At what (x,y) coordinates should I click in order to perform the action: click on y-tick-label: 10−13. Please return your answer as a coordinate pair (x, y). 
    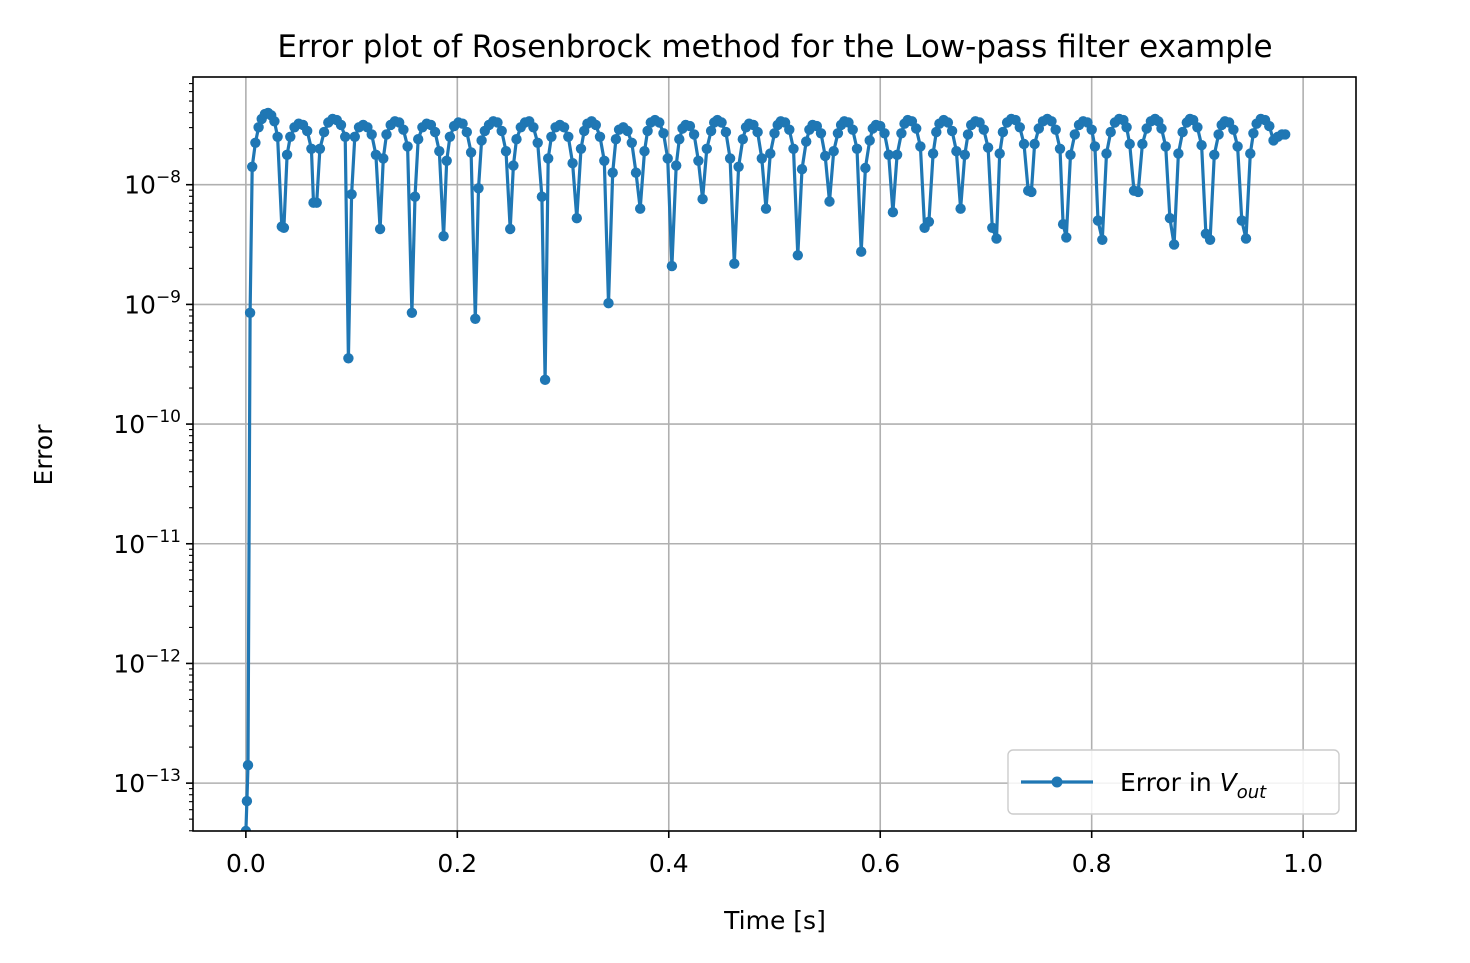
    Looking at the image, I should click on (147, 782).